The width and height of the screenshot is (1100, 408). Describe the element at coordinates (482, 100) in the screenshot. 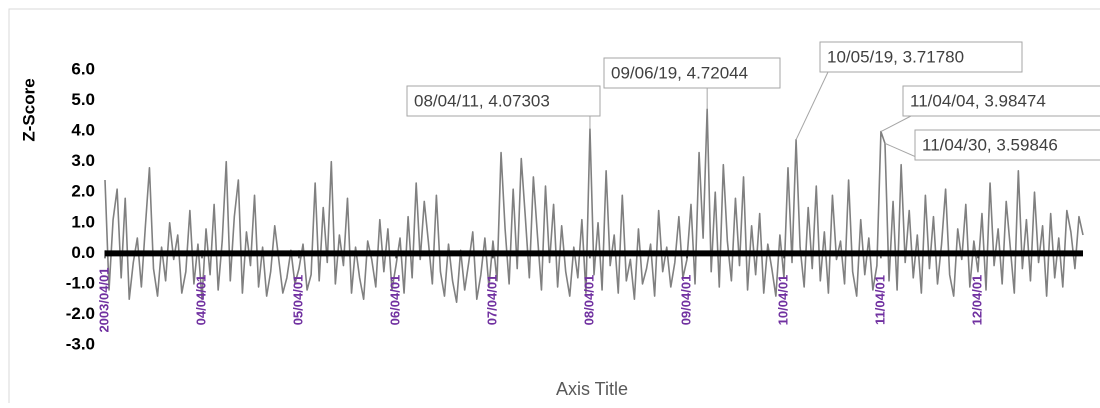

I see `data-label: 08/04/11, 4.07303` at that location.